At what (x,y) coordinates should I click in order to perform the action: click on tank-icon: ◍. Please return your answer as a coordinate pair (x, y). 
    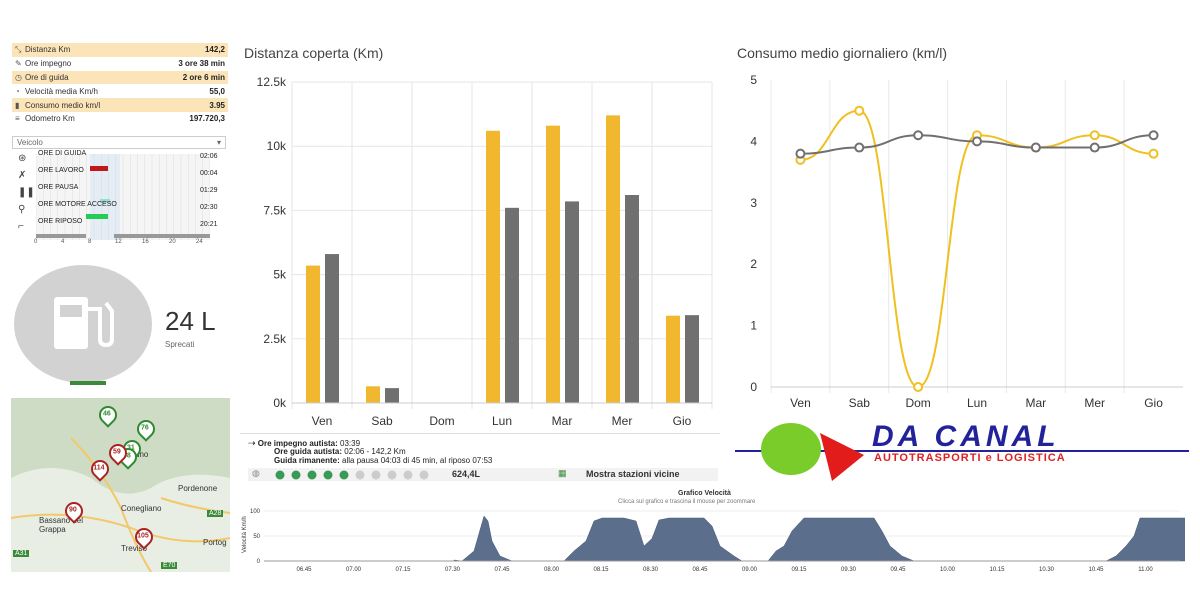
    Looking at the image, I should click on (256, 473).